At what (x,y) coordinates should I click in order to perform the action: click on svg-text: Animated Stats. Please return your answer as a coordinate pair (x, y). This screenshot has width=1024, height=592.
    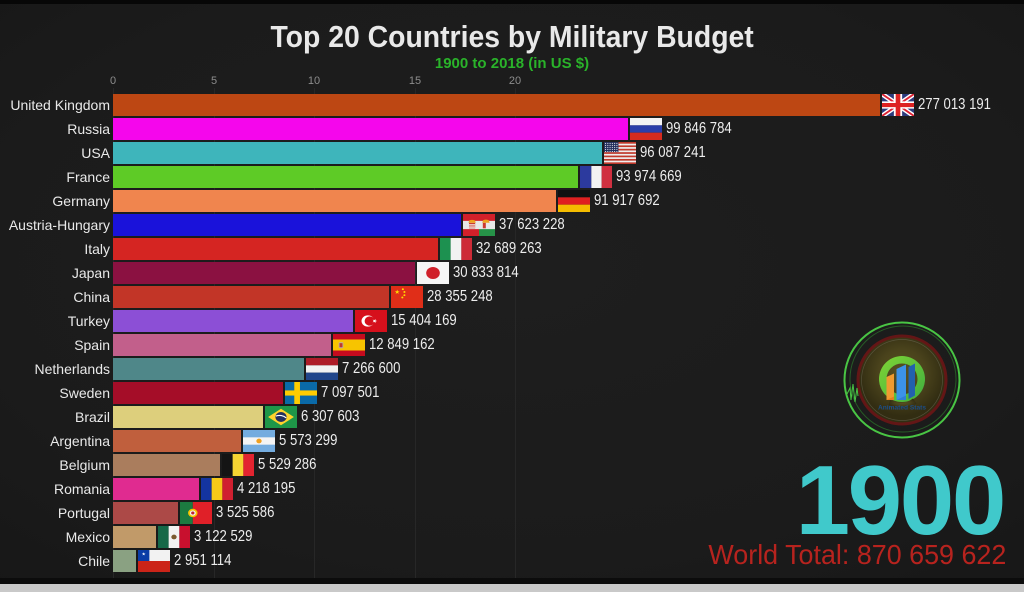
    Looking at the image, I should click on (902, 408).